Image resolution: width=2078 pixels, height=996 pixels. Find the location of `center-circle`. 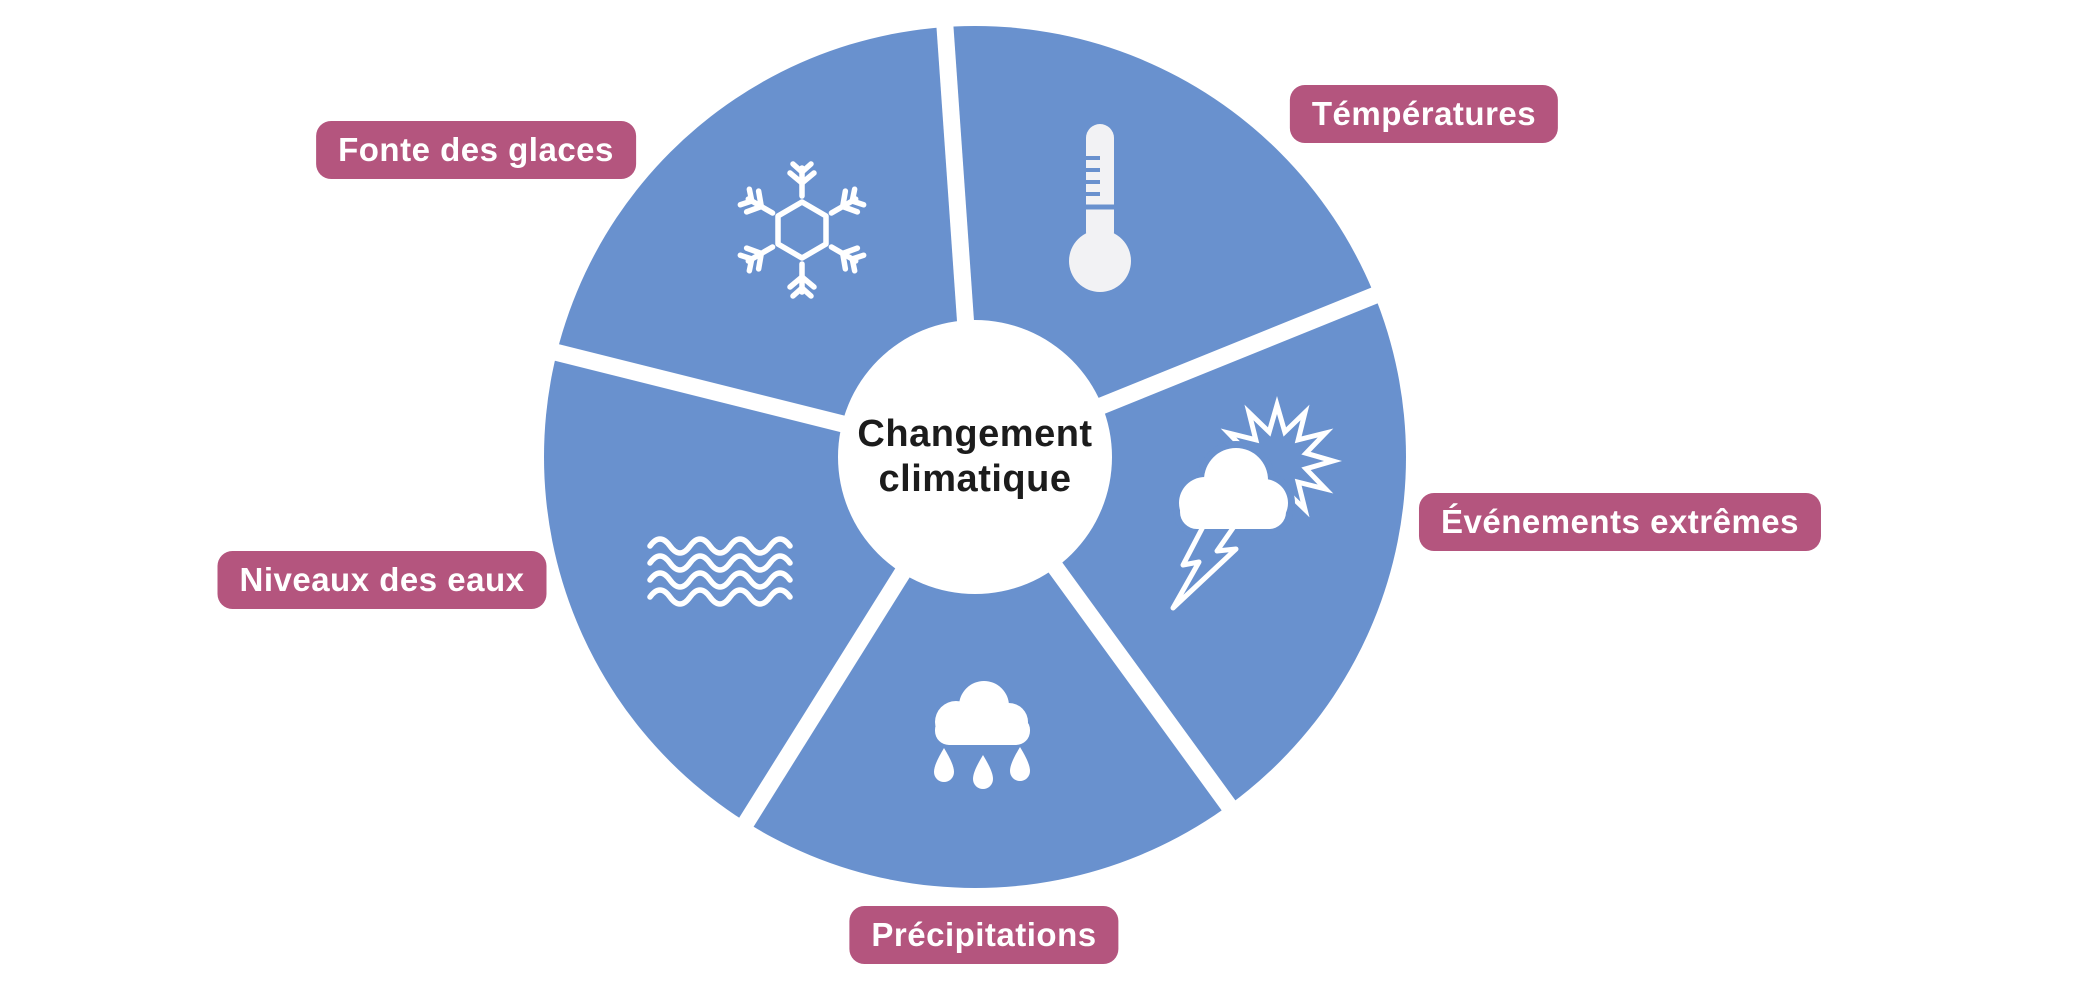

center-circle is located at coordinates (975, 457).